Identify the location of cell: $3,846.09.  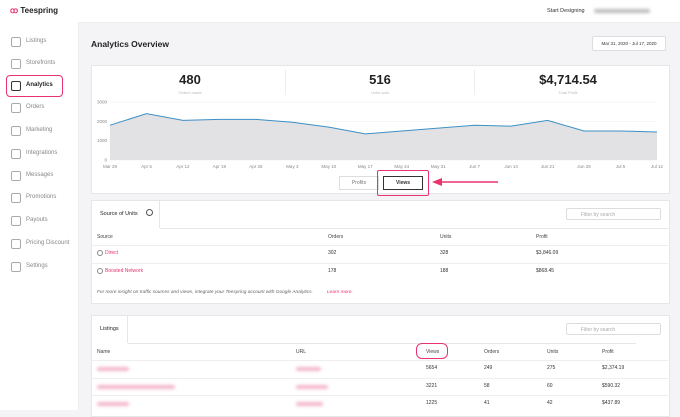
(547, 253).